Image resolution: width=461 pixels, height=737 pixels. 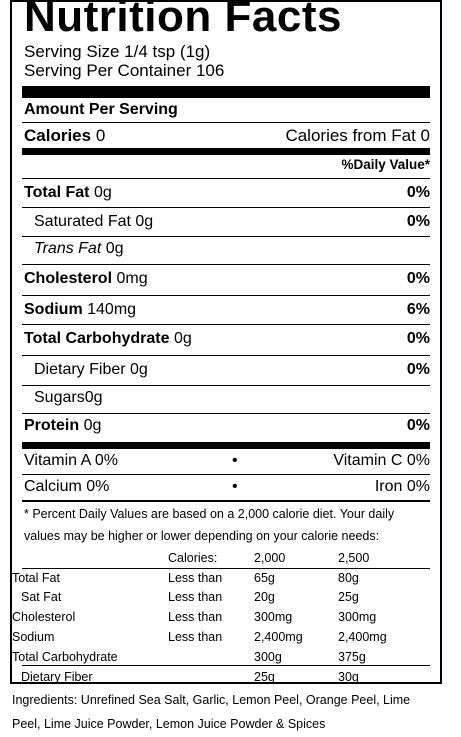 I want to click on nutrient-row-sugars: Sugars0g, so click(x=232, y=398).